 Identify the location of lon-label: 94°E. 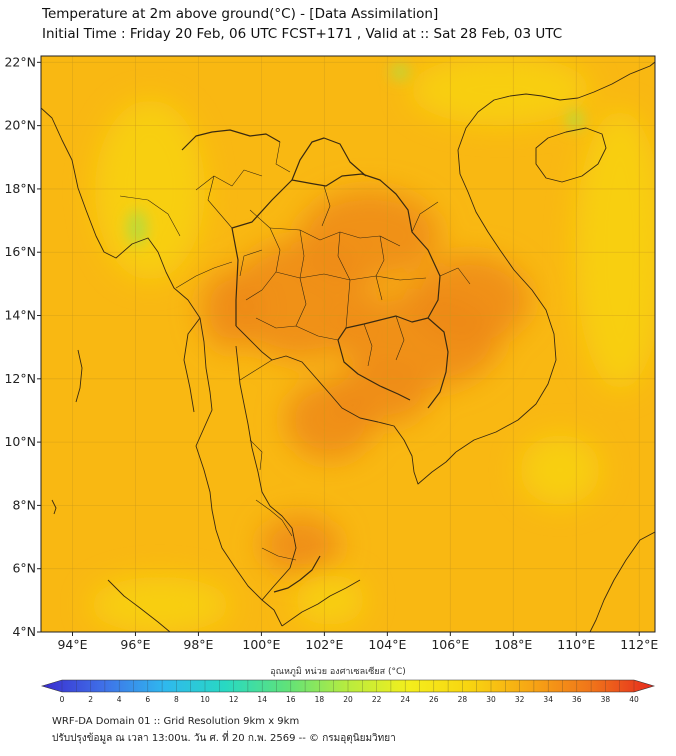
(72, 644).